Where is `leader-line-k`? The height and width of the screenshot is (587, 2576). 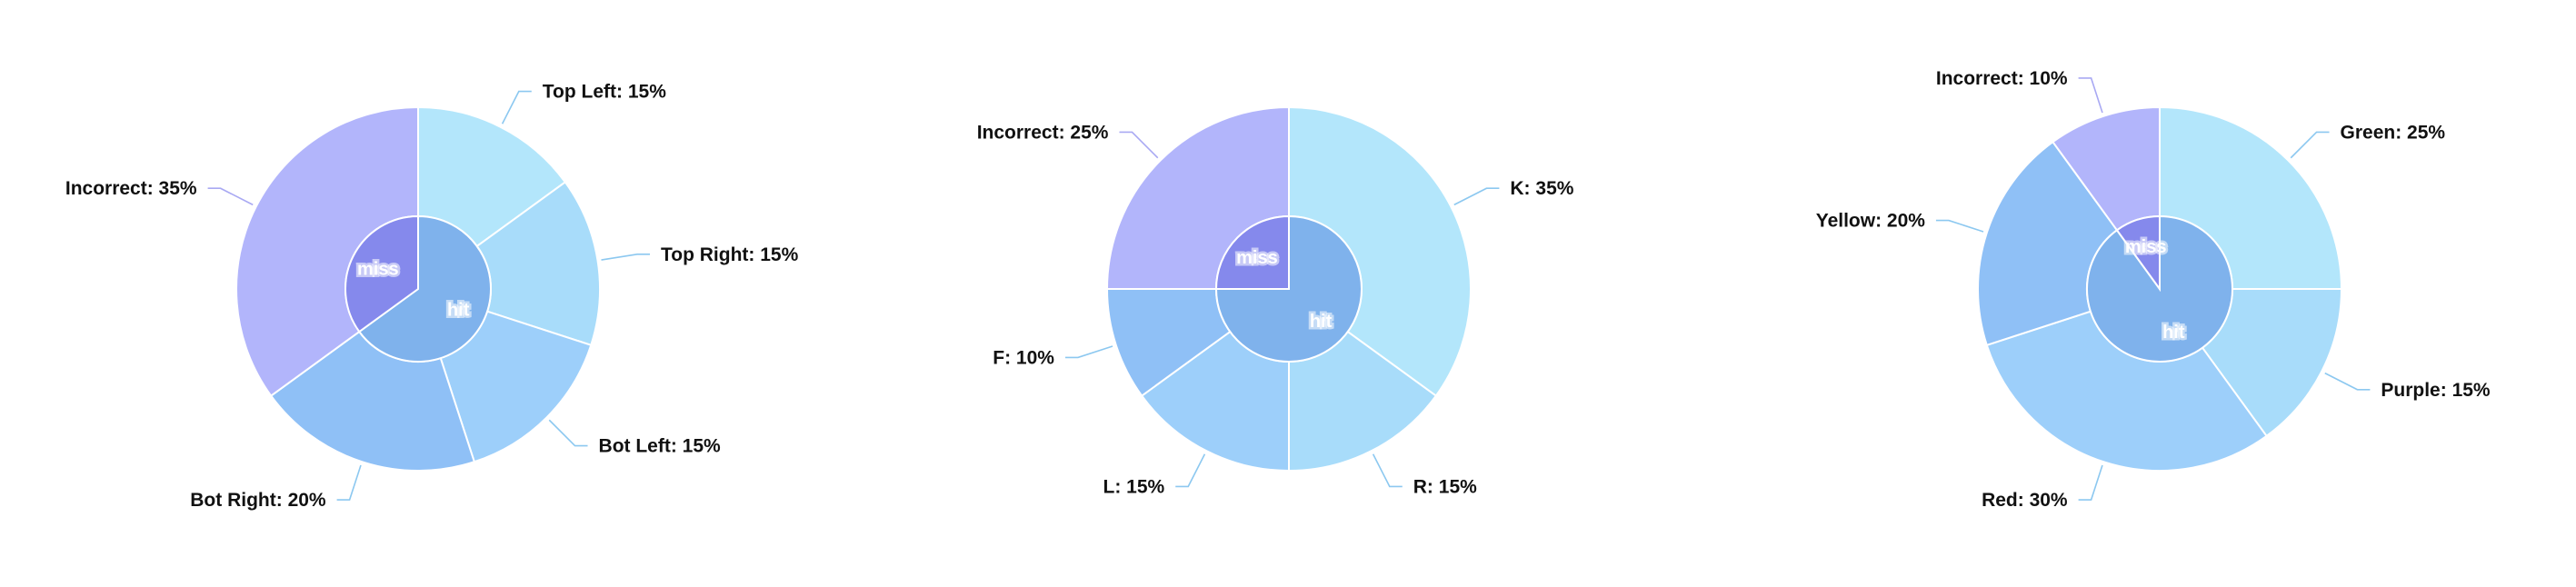 leader-line-k is located at coordinates (1476, 196).